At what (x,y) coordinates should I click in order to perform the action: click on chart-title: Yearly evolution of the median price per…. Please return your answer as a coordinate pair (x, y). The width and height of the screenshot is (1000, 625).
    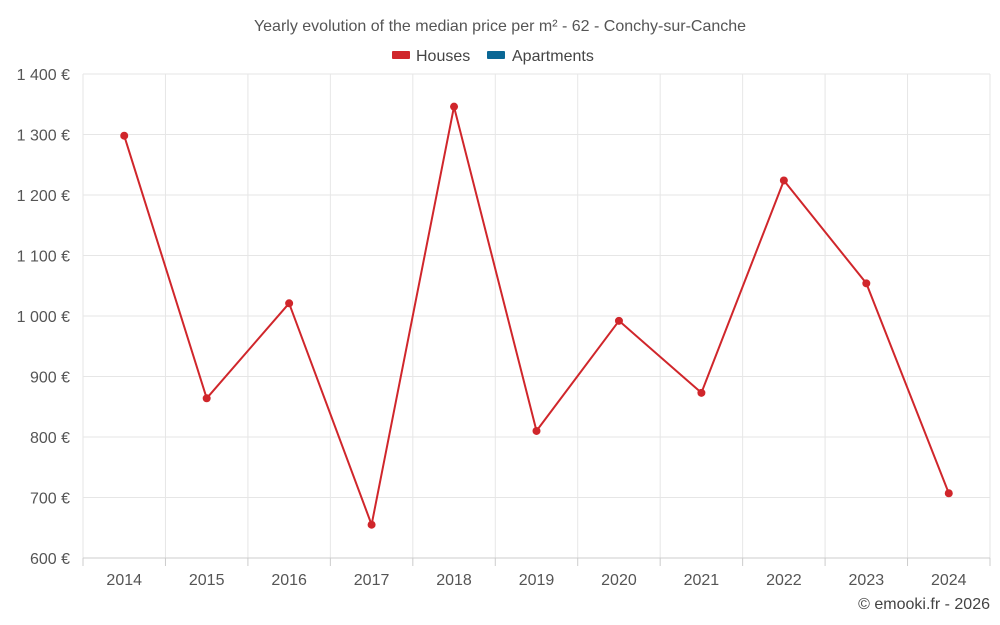
    Looking at the image, I should click on (500, 26).